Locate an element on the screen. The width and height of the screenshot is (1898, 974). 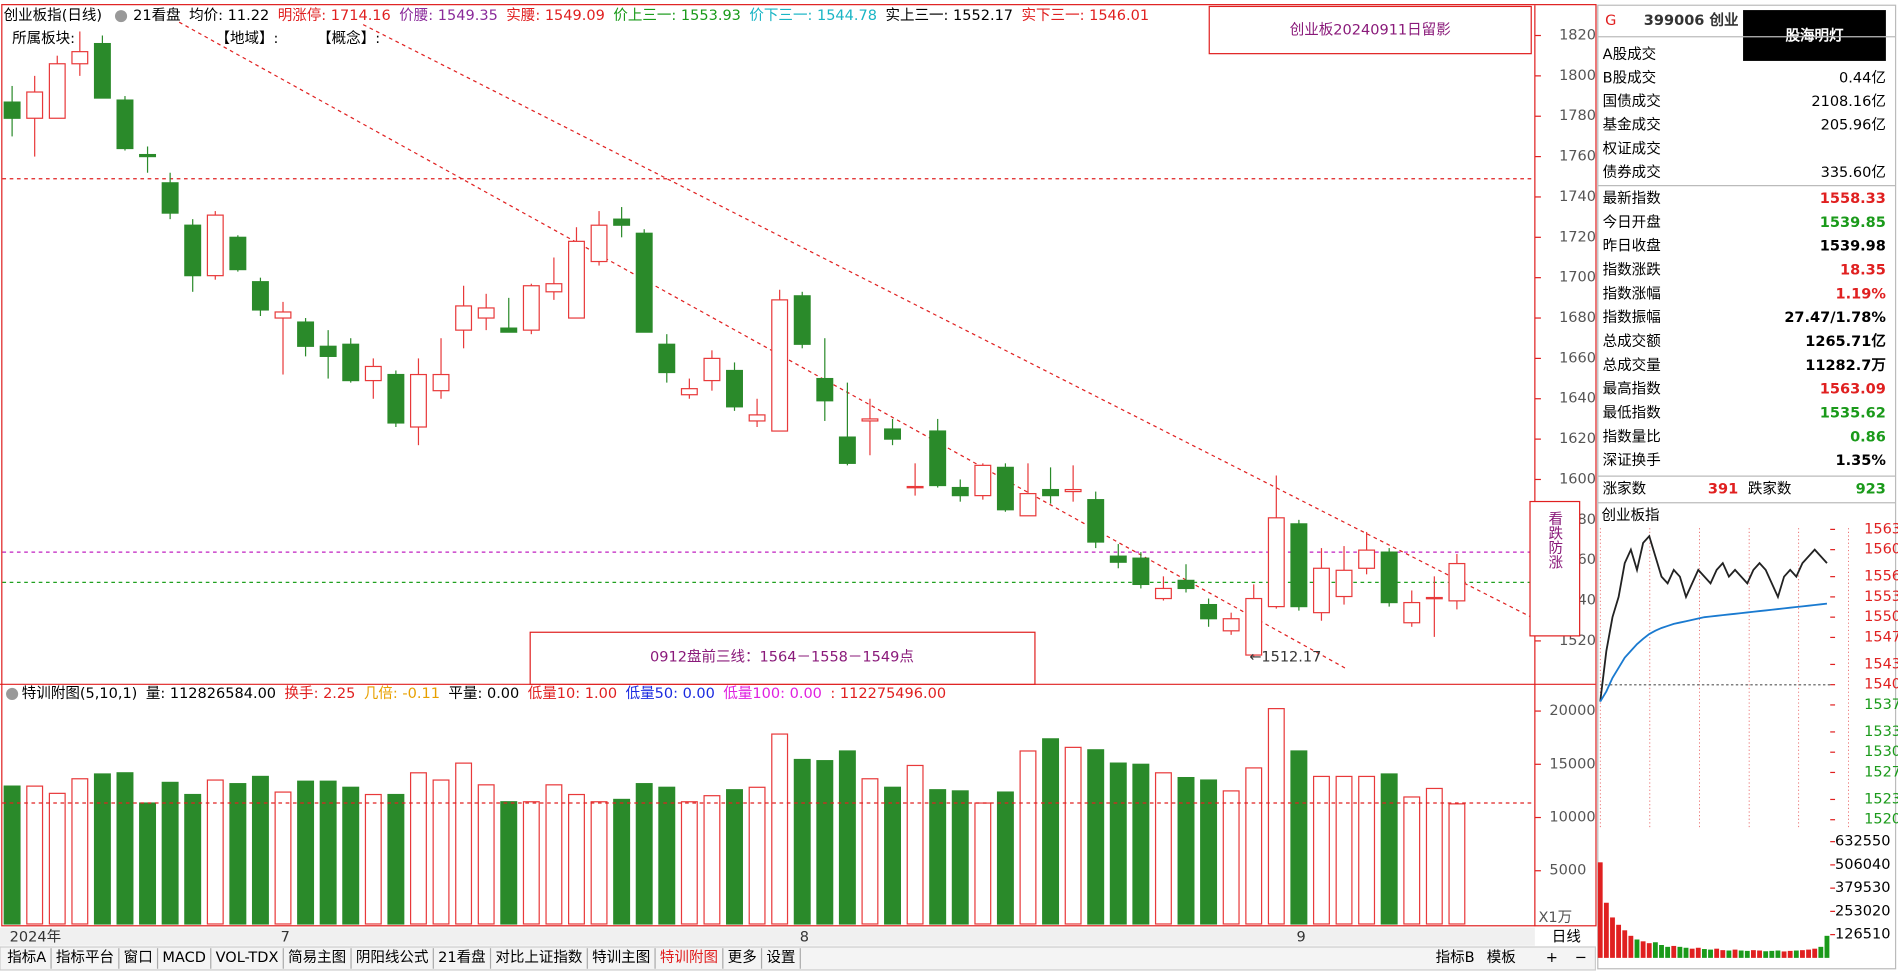
annotation: ←1512.17 is located at coordinates (1285, 658).